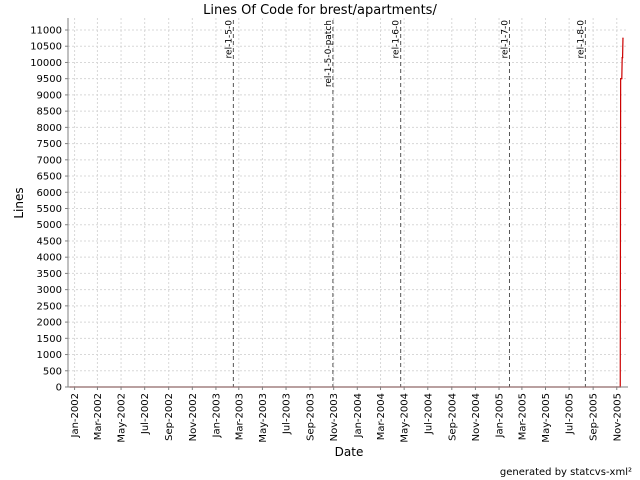 The height and width of the screenshot is (480, 640). What do you see at coordinates (145, 414) in the screenshot?
I see `x-tick-label: Jul-2002` at bounding box center [145, 414].